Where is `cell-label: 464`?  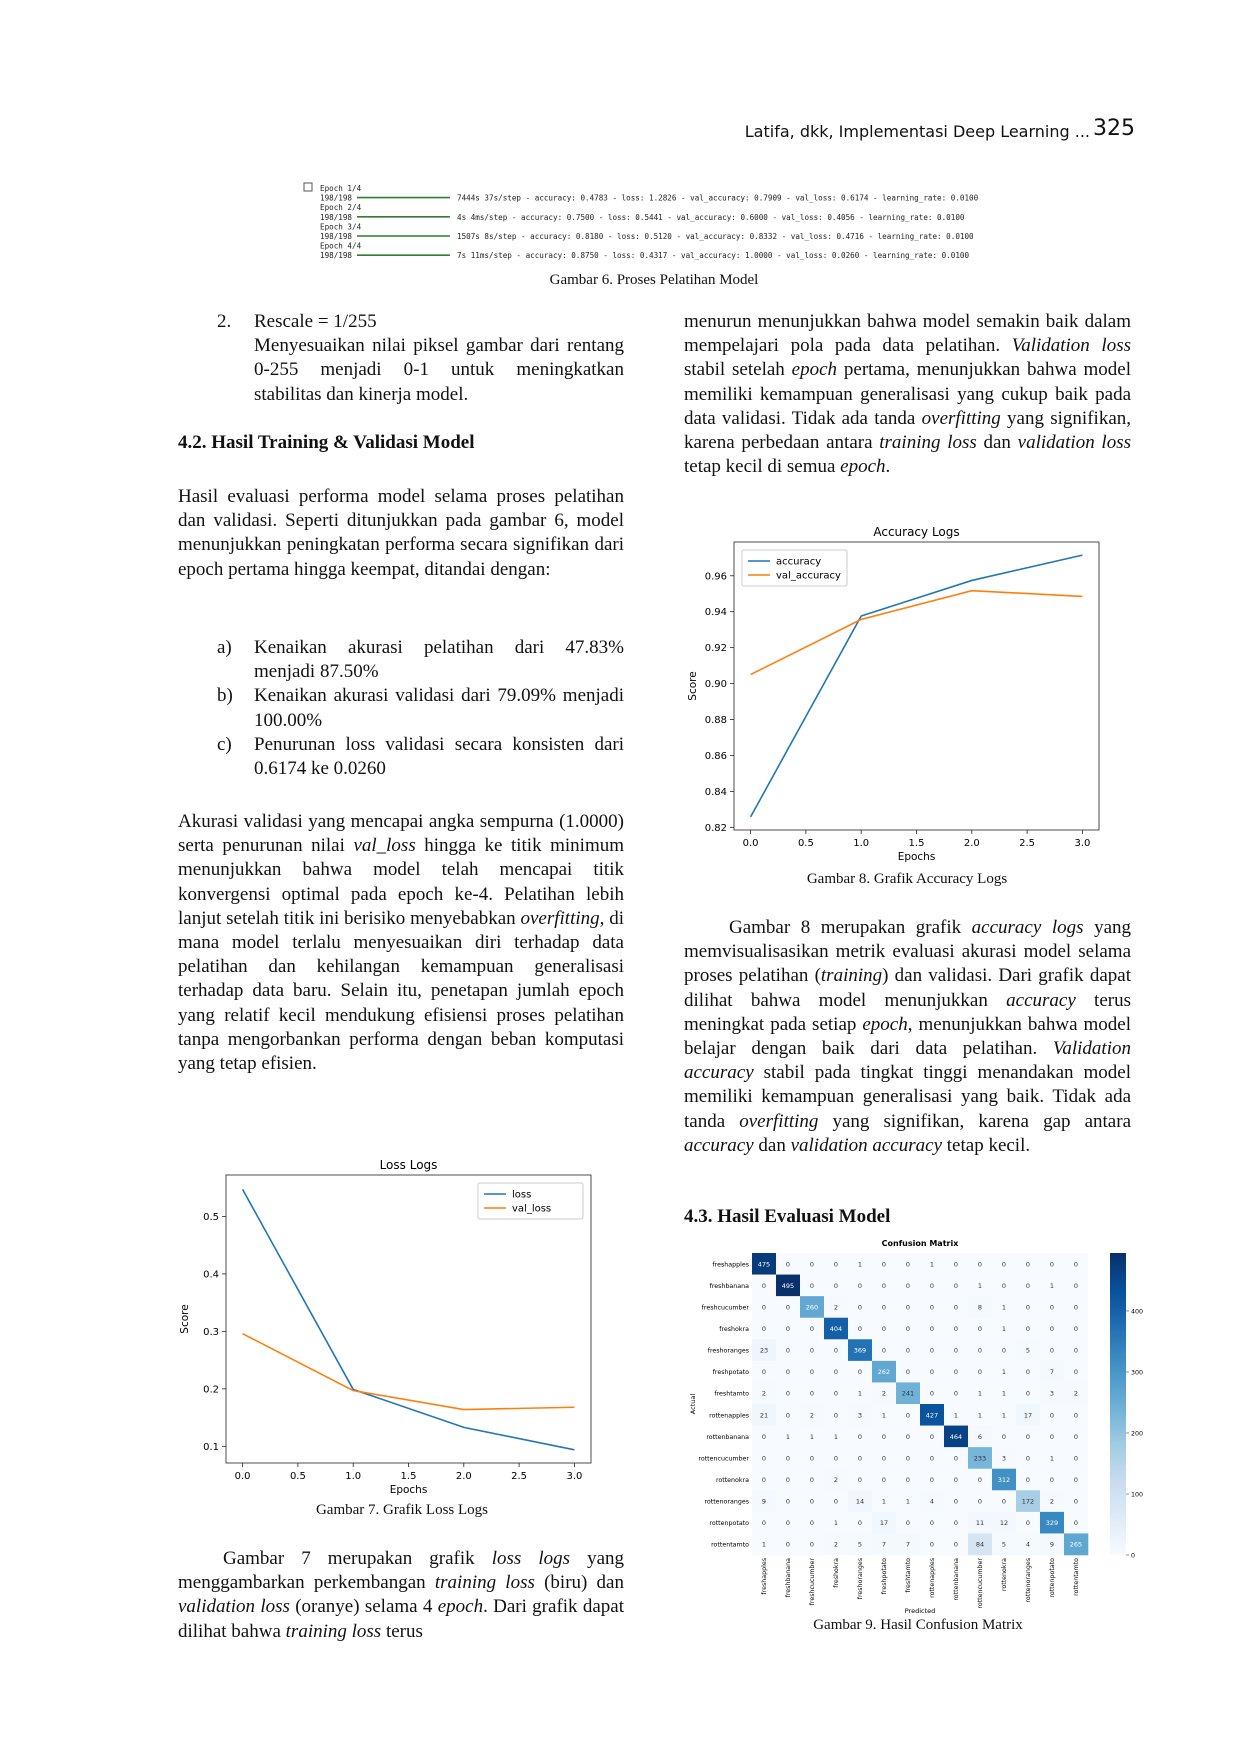
cell-label: 464 is located at coordinates (956, 1437).